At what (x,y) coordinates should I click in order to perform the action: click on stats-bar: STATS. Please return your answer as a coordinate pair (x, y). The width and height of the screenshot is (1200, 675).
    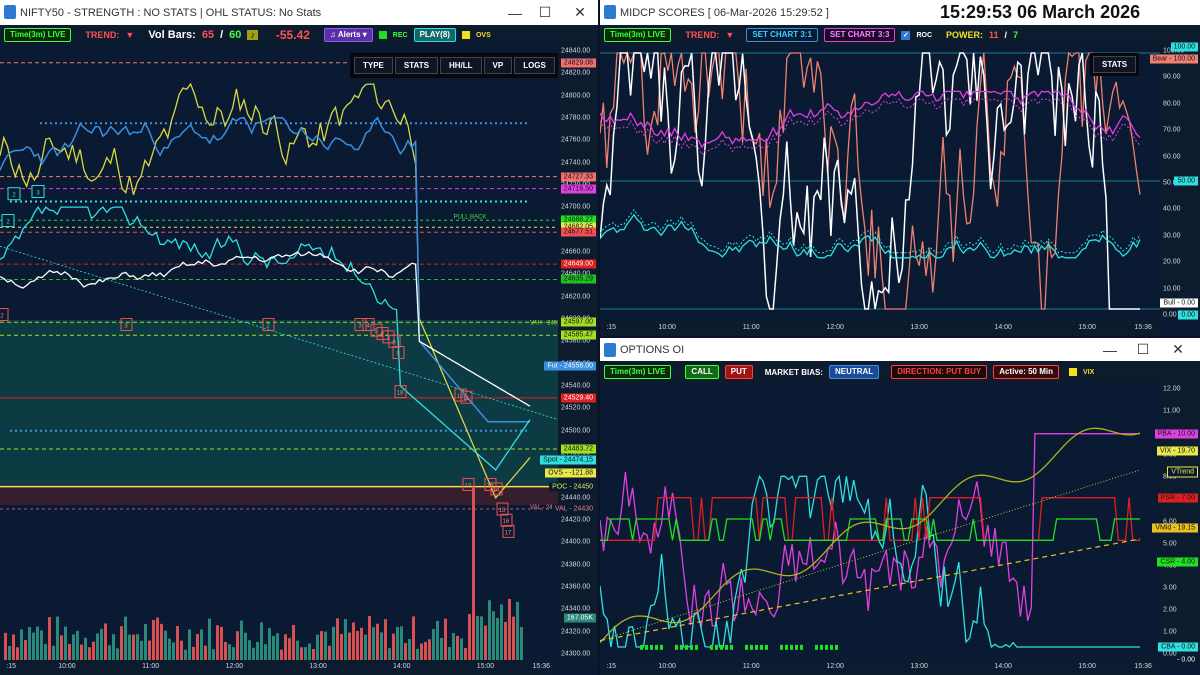
    Looking at the image, I should click on (1115, 64).